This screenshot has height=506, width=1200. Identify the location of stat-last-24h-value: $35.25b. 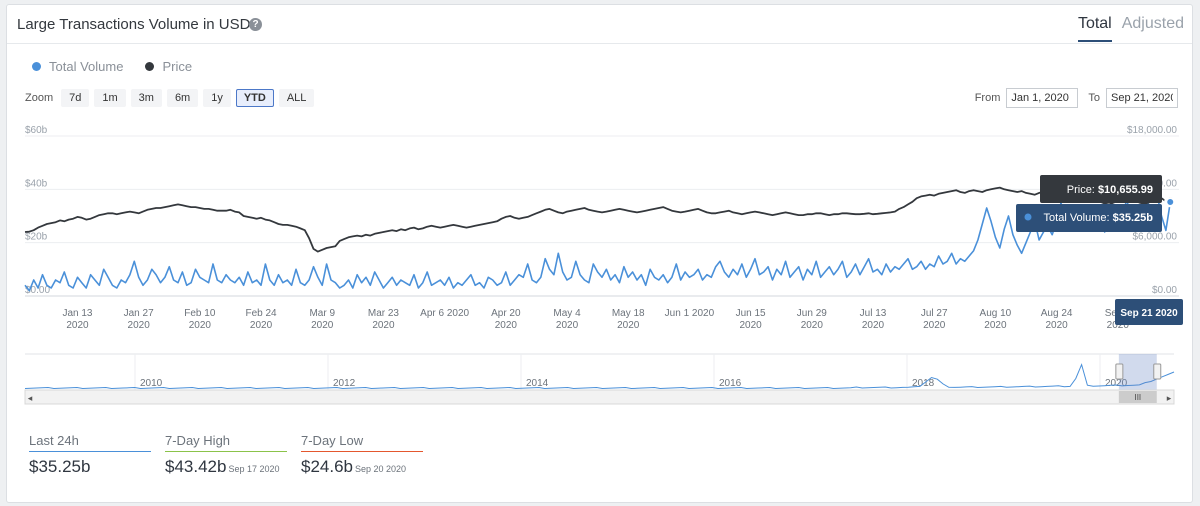
(60, 466).